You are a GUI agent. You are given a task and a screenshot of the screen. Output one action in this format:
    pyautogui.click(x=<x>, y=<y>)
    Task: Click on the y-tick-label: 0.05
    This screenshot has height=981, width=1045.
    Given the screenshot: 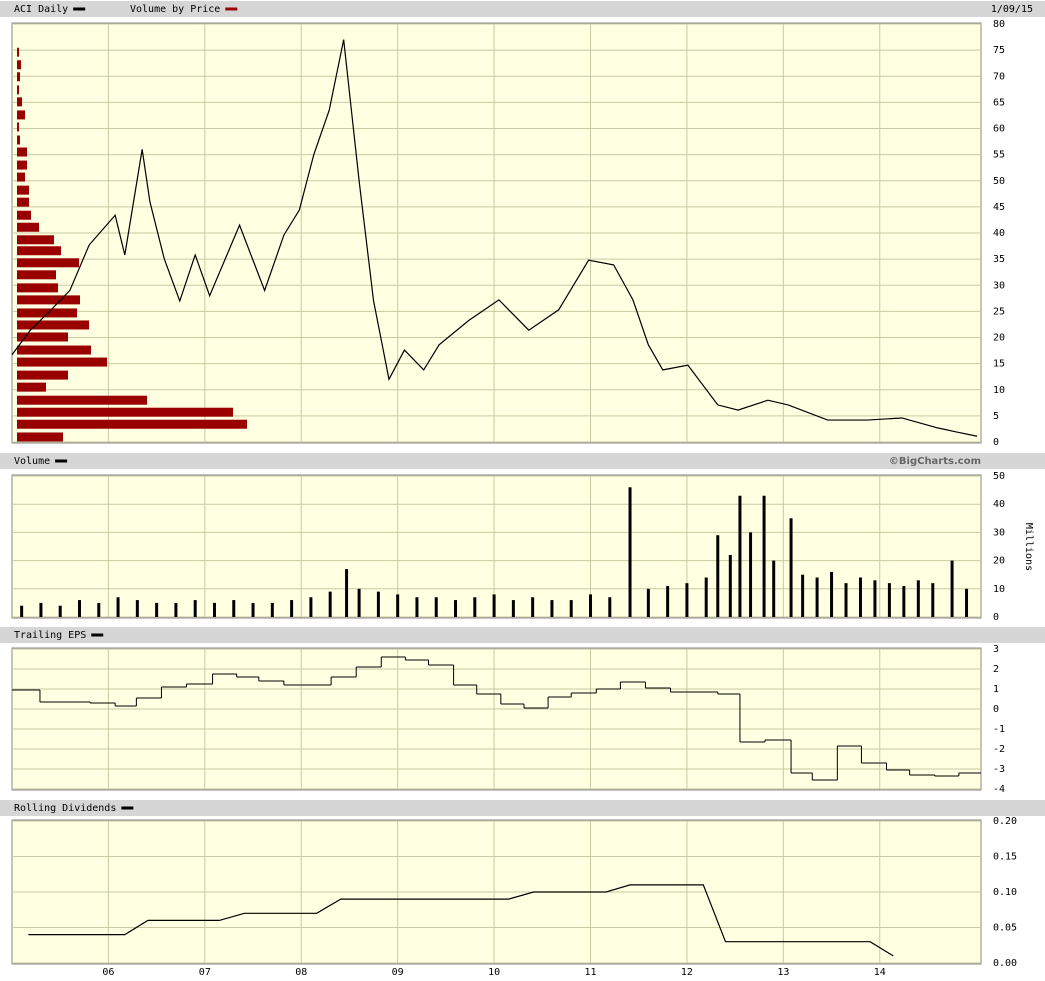 What is the action you would take?
    pyautogui.click(x=1005, y=928)
    